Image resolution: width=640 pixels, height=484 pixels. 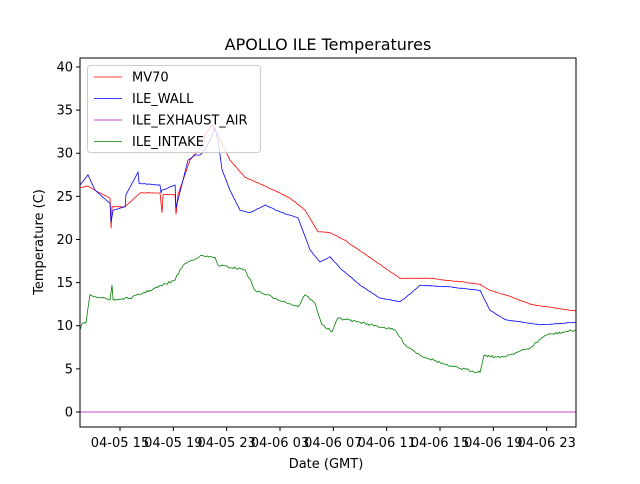 I want to click on legend-label: MV70, so click(x=150, y=78).